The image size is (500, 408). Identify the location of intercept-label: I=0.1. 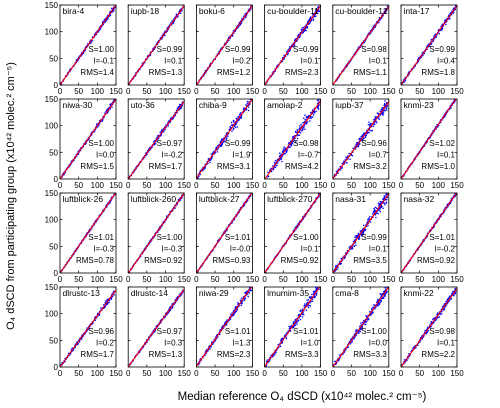
(446, 155).